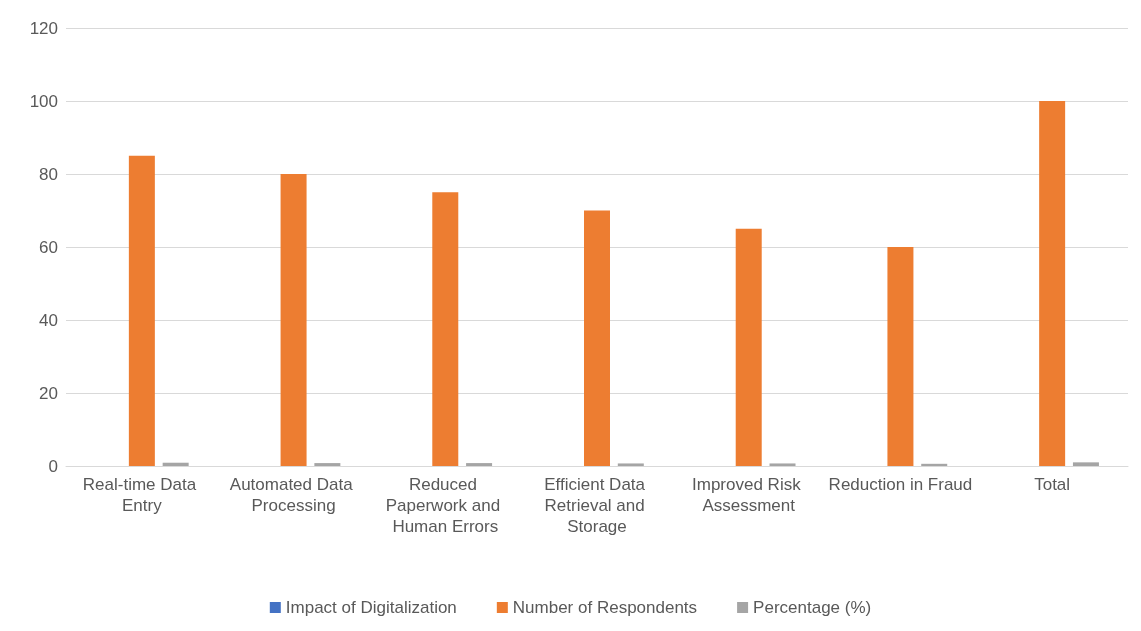 This screenshot has width=1141, height=631. What do you see at coordinates (445, 505) in the screenshot?
I see `x-tick-label: Reduced Paperwork and Human Errors` at bounding box center [445, 505].